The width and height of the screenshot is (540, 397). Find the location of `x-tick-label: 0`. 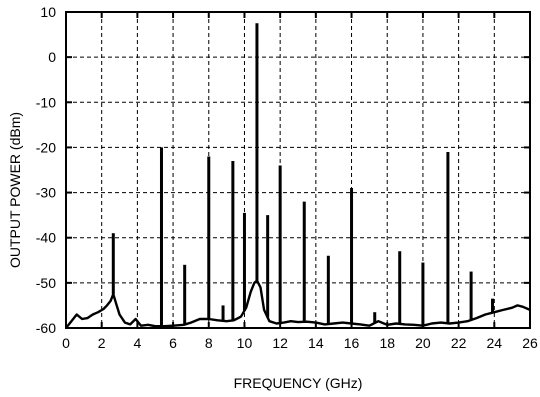

x-tick-label: 0 is located at coordinates (66, 343).